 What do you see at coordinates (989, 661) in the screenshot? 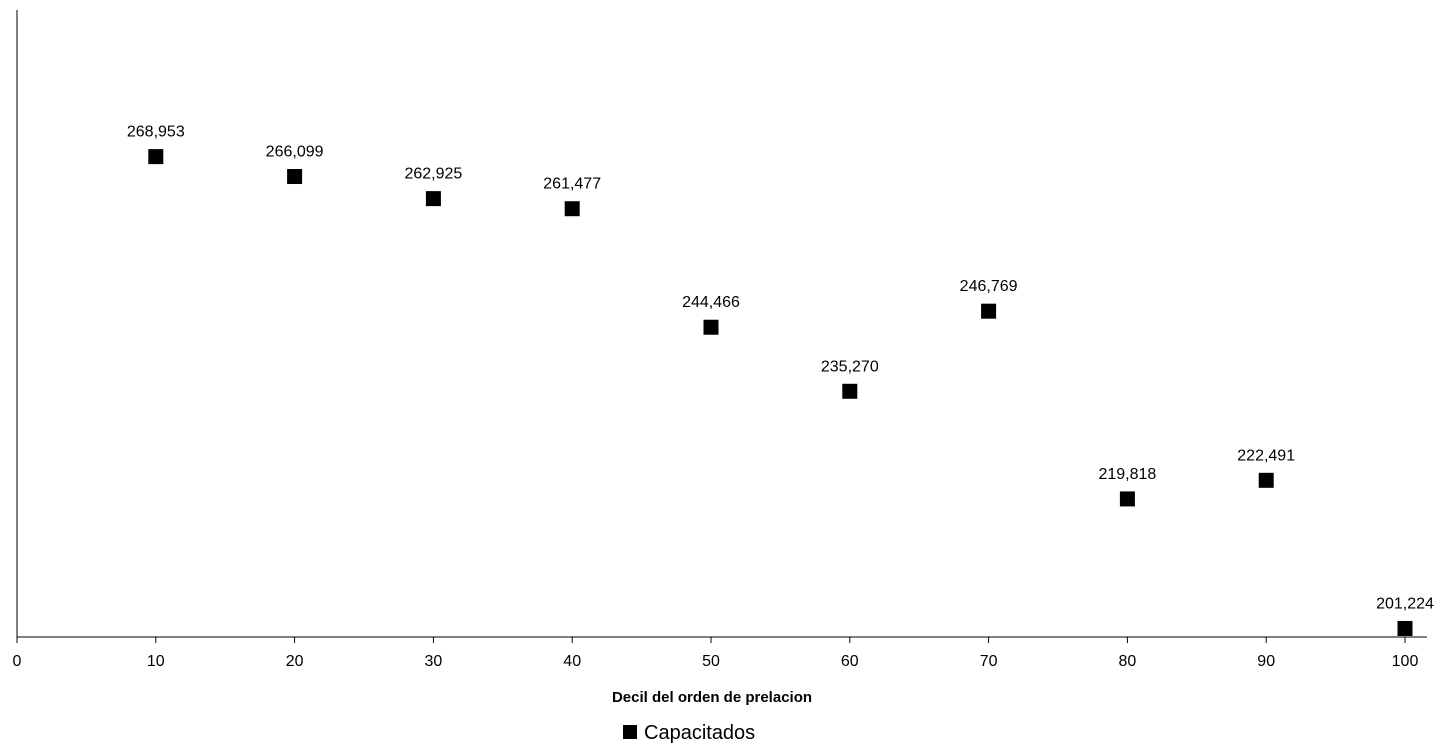
I see `x-tick-label: 70` at bounding box center [989, 661].